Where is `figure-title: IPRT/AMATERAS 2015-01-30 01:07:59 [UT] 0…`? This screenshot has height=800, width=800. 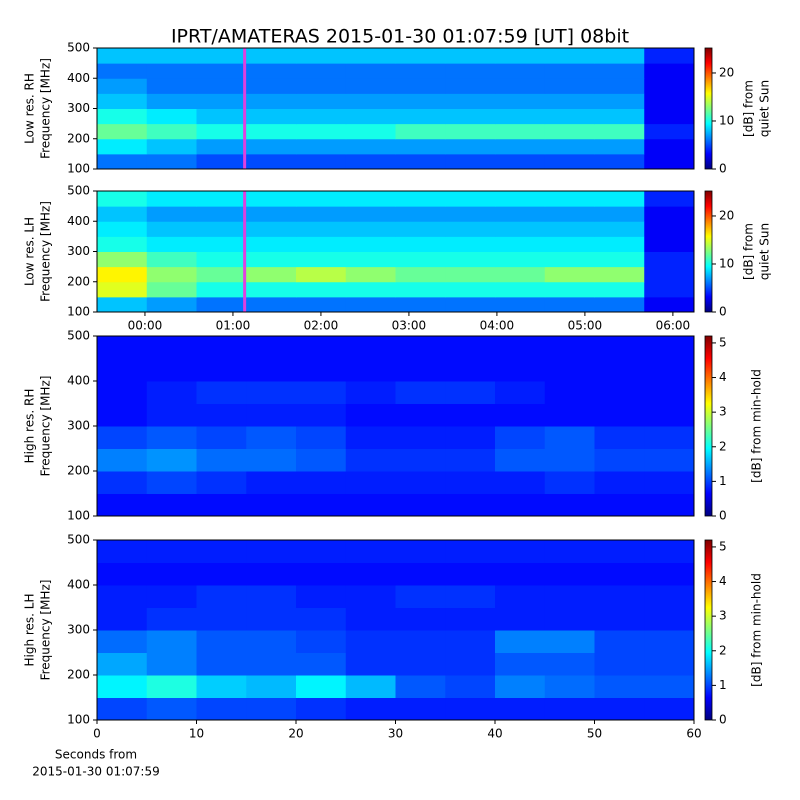
figure-title: IPRT/AMATERAS 2015-01-30 01:07:59 [UT] 0… is located at coordinates (400, 37).